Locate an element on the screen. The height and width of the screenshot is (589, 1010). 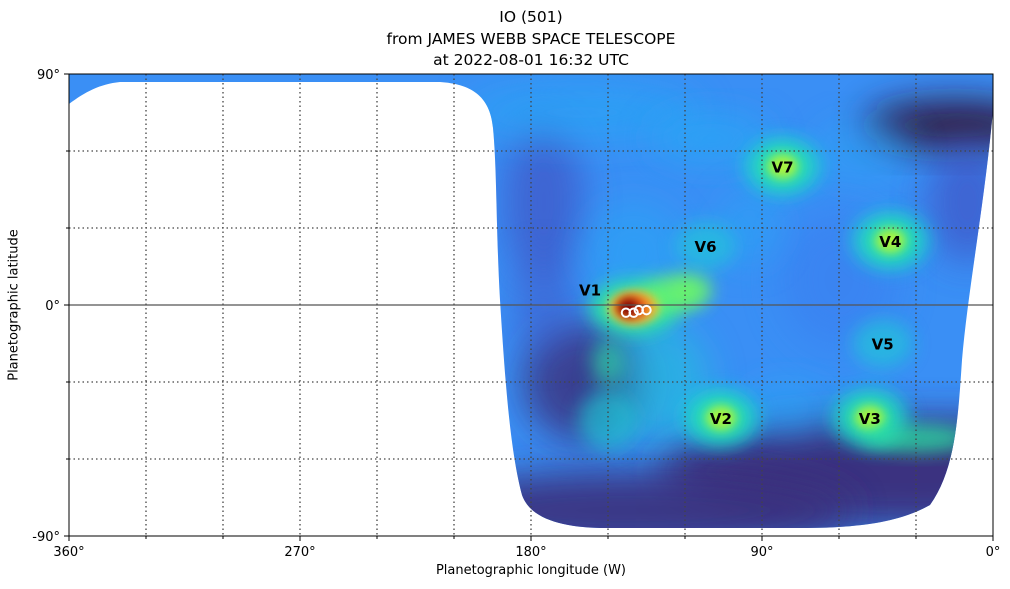
y-tick-label: 0° is located at coordinates (52, 306).